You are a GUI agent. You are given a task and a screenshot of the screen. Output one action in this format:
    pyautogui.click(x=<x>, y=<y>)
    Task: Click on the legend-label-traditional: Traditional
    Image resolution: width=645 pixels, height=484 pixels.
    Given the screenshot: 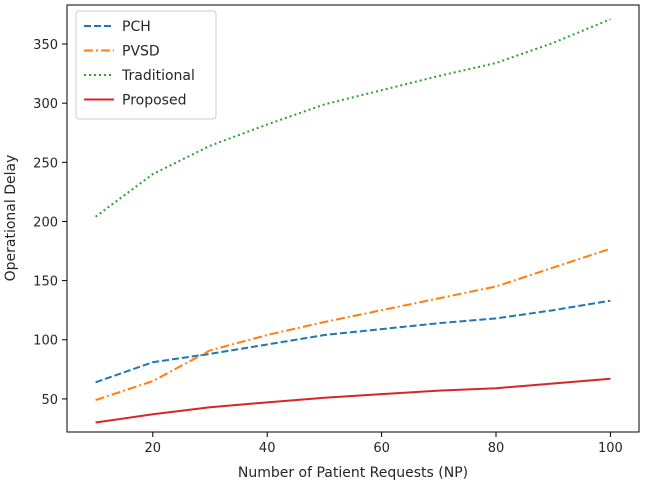 What is the action you would take?
    pyautogui.click(x=158, y=76)
    